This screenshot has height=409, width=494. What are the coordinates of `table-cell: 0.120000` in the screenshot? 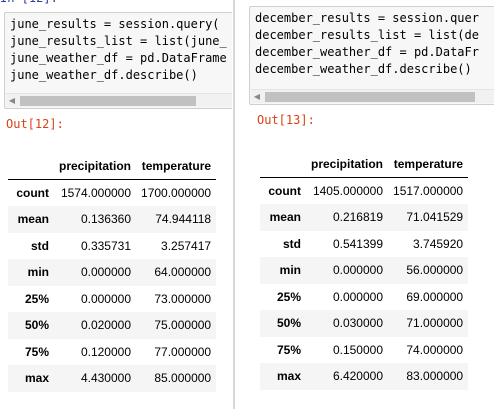 It's located at (106, 351).